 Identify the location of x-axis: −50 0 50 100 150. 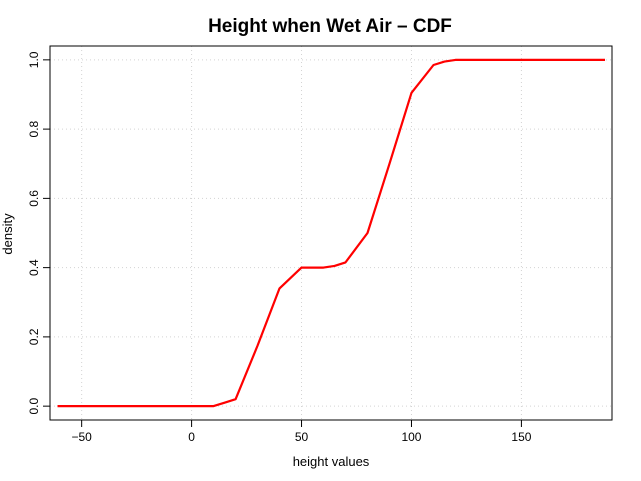
(301, 431).